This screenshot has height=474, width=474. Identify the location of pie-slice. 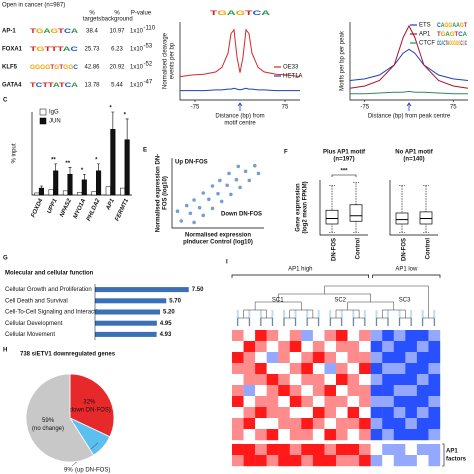
(92, 405).